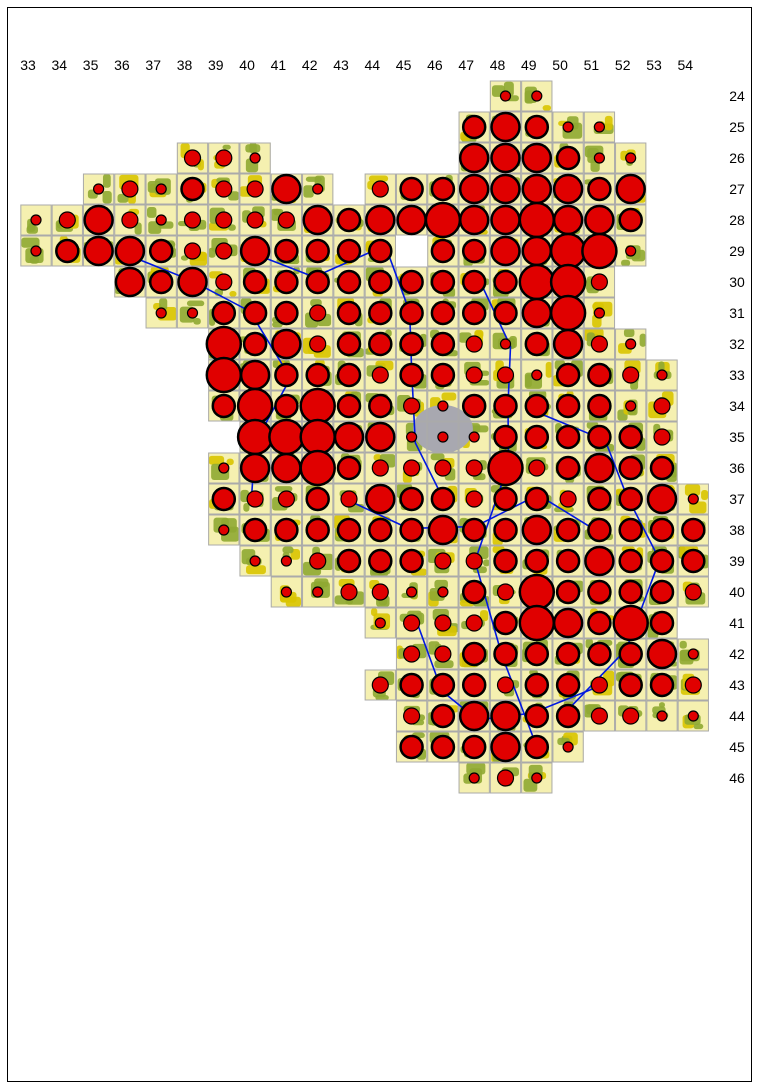  What do you see at coordinates (737, 716) in the screenshot?
I see `row-label: 44` at bounding box center [737, 716].